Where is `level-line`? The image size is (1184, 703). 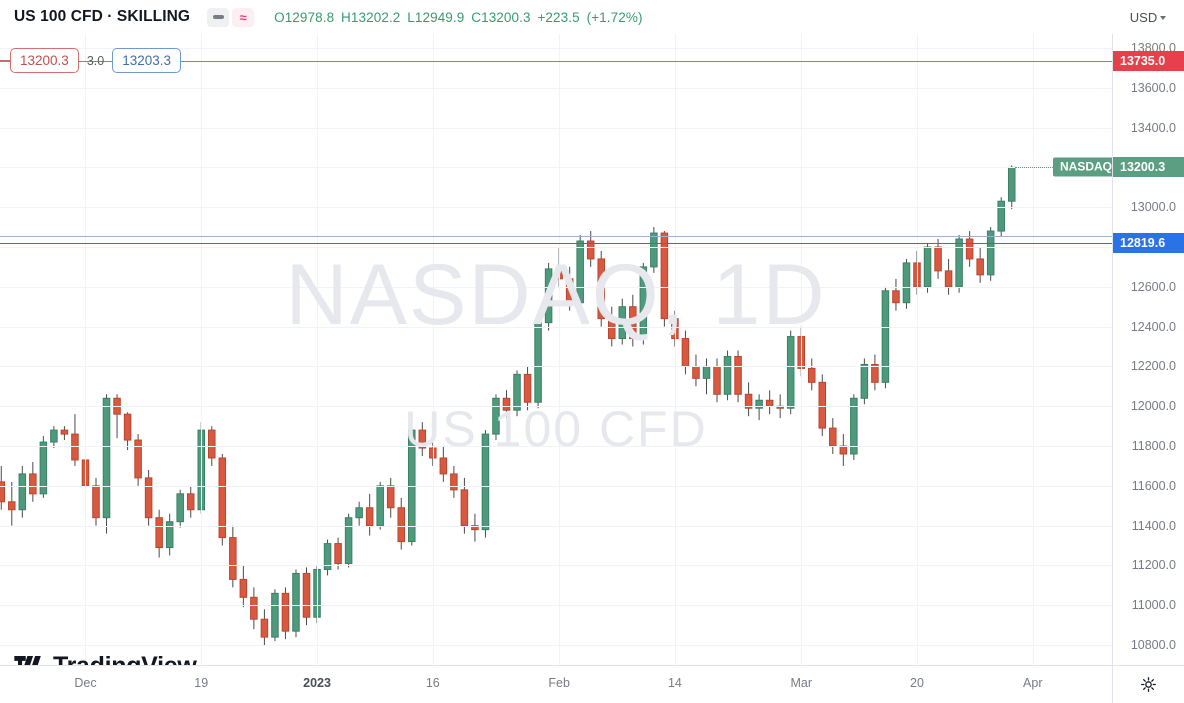
level-line is located at coordinates (556, 244).